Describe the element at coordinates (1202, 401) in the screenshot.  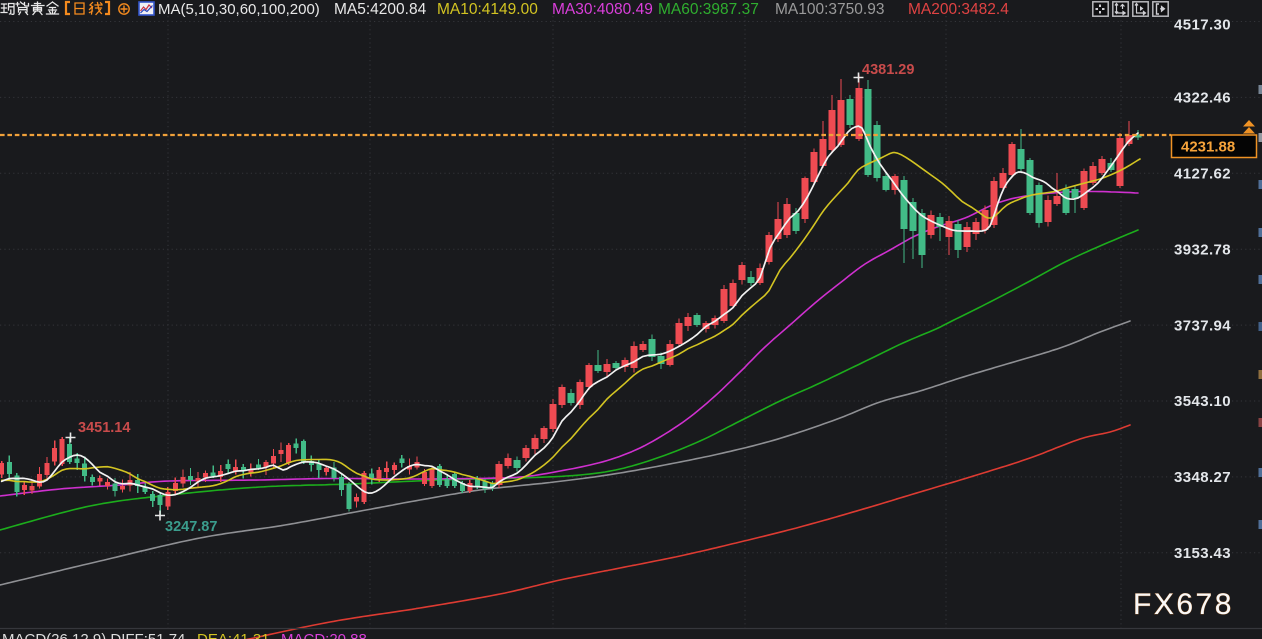
I see `svg-text: 3543.10` at that location.